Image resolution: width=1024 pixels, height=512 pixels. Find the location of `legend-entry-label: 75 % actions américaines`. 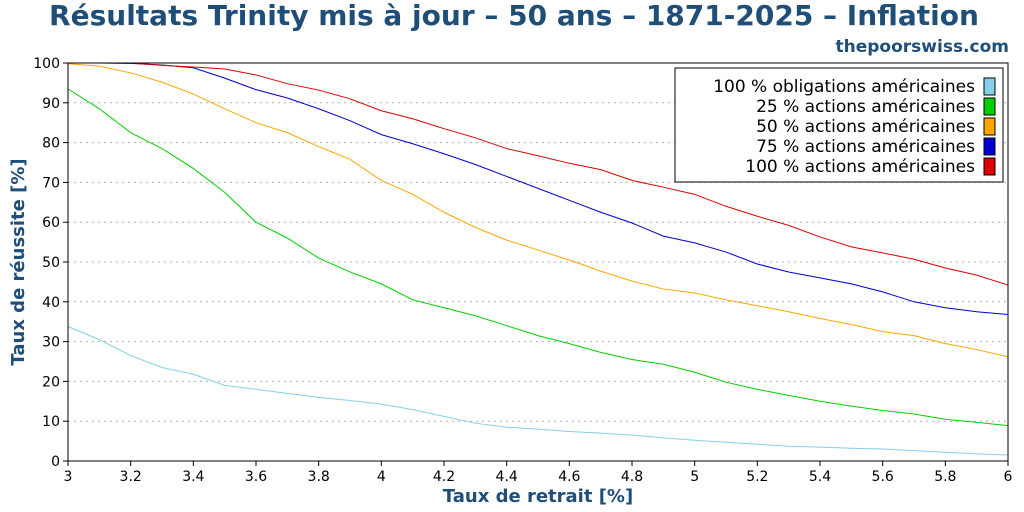

legend-entry-label: 75 % actions américaines is located at coordinates (865, 147).